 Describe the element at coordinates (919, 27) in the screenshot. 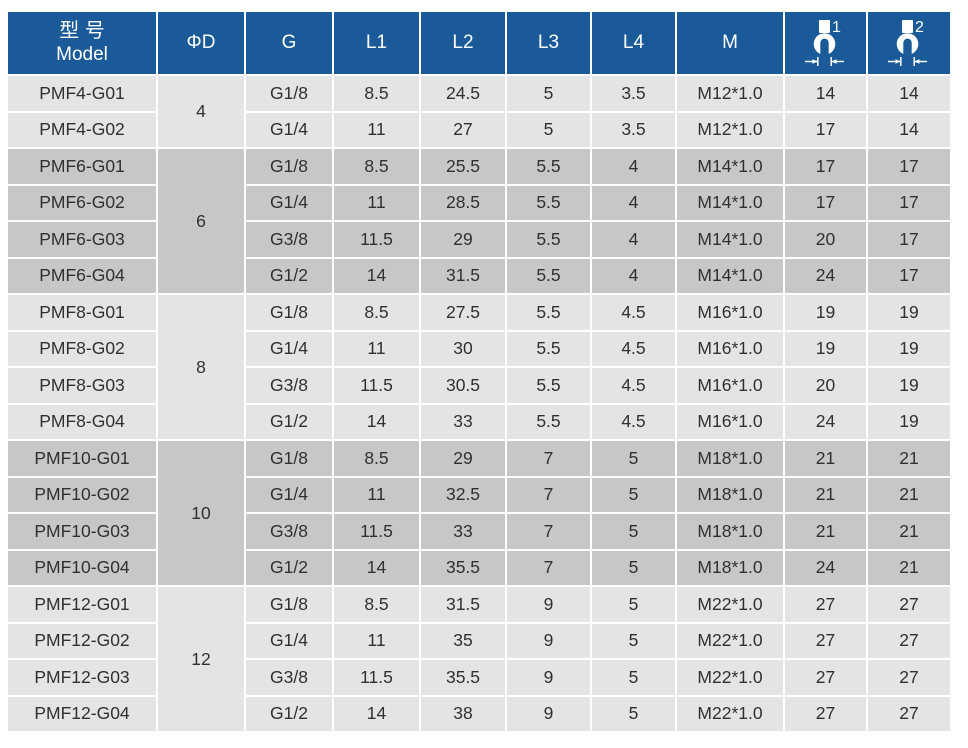

I see `wrench-2-superscript: 2` at that location.